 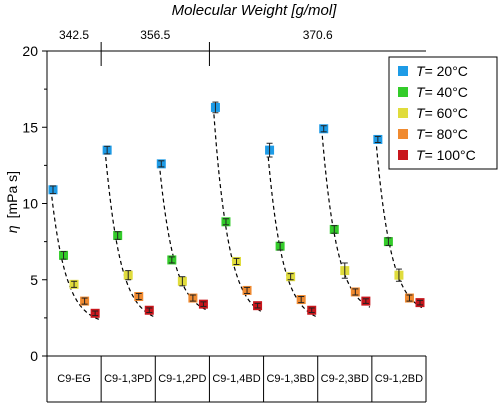 I want to click on category-label: C9-2,3BD, so click(x=345, y=379).